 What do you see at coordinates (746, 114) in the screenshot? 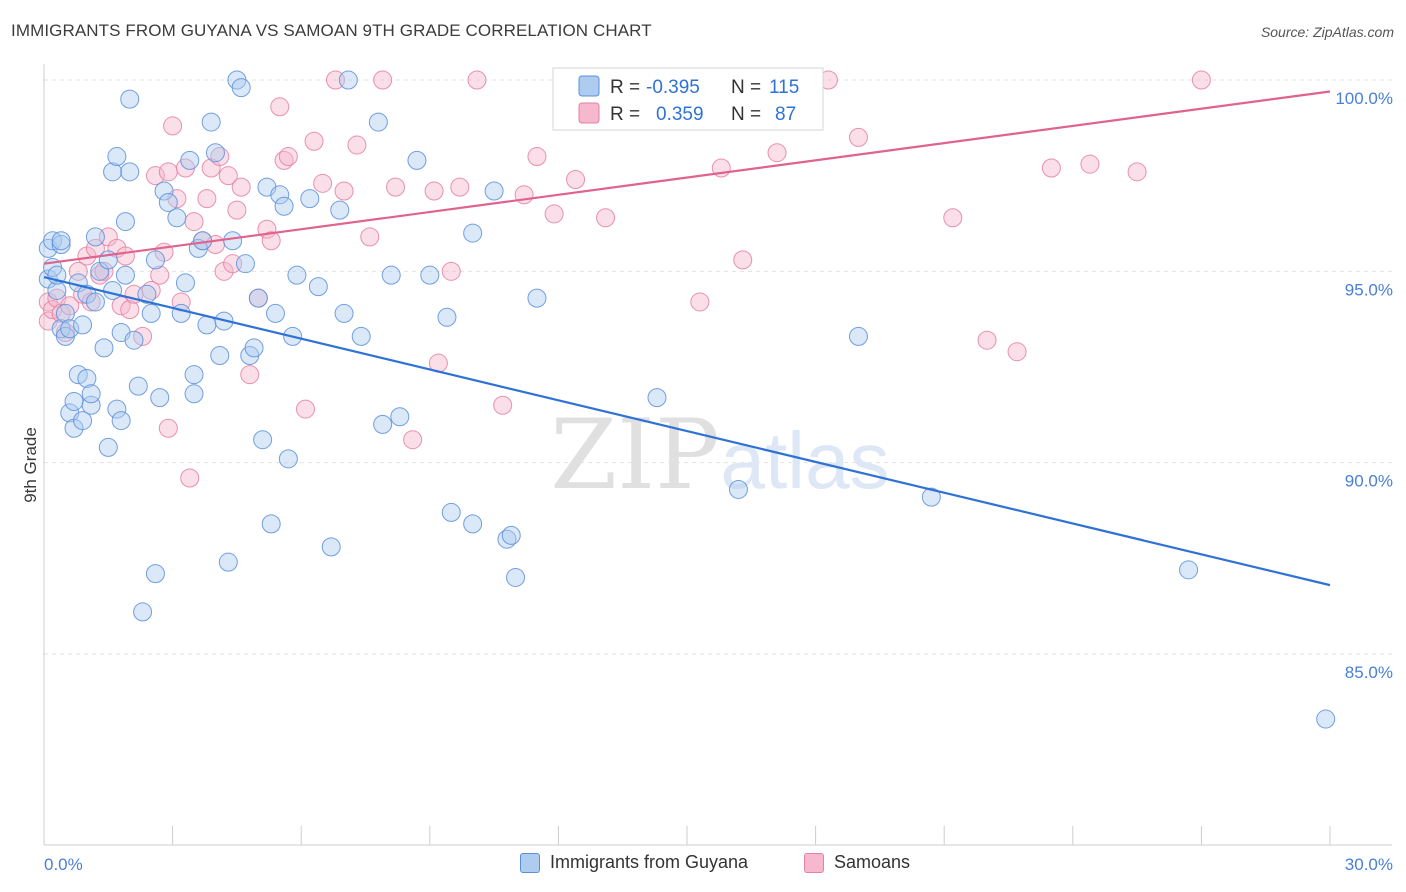
I see `legend-n-label-2: N =` at bounding box center [746, 114].